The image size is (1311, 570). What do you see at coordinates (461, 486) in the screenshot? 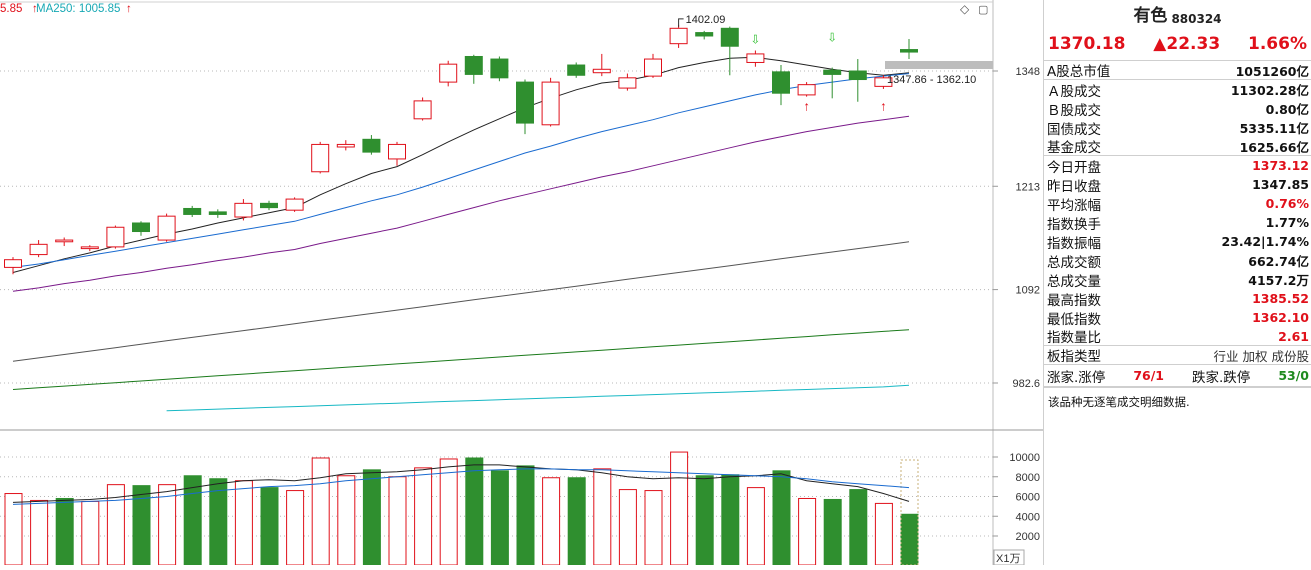
I see `volume-ma-line` at bounding box center [461, 486].